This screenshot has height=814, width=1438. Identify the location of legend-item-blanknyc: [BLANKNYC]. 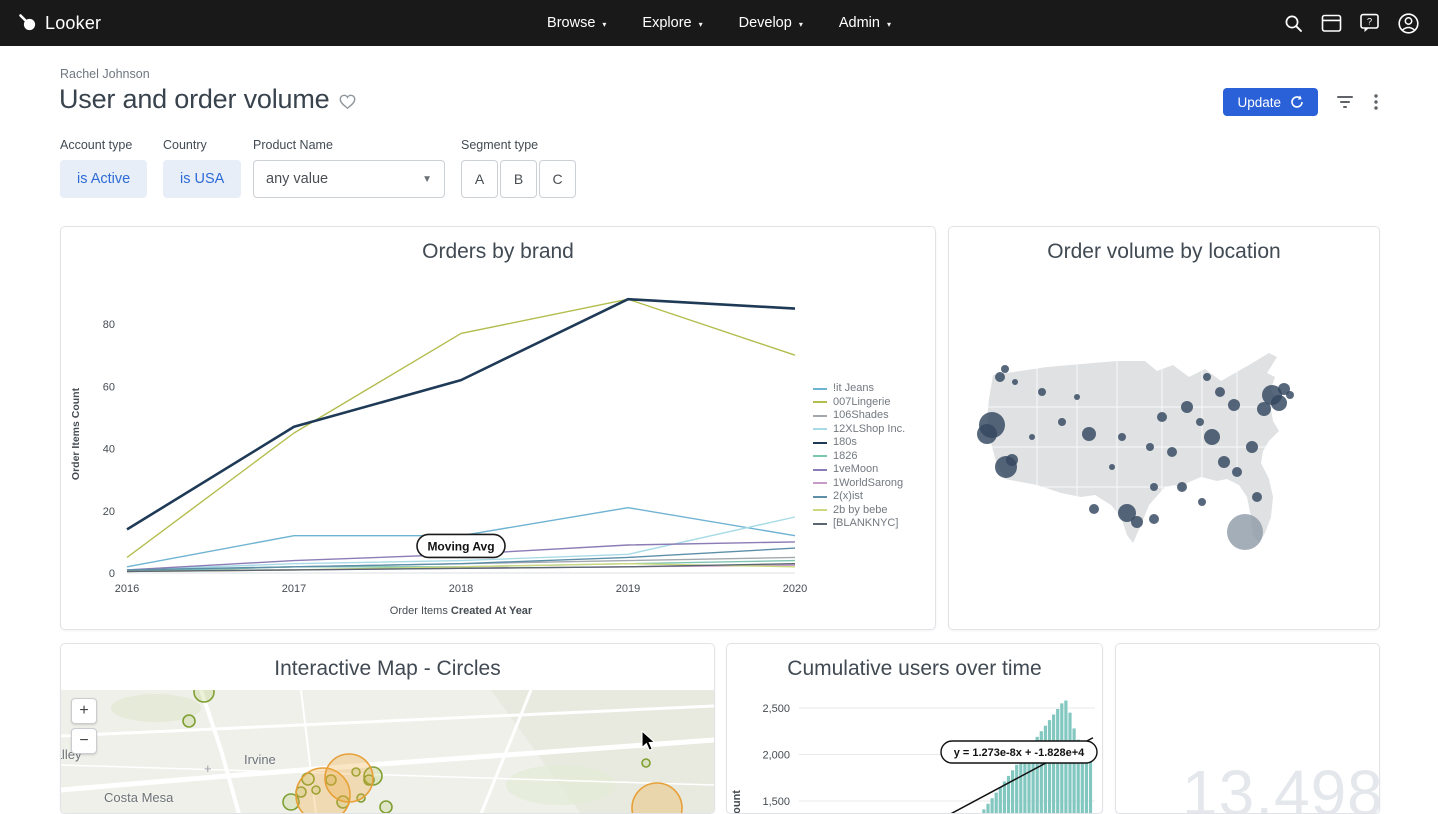
(872, 523).